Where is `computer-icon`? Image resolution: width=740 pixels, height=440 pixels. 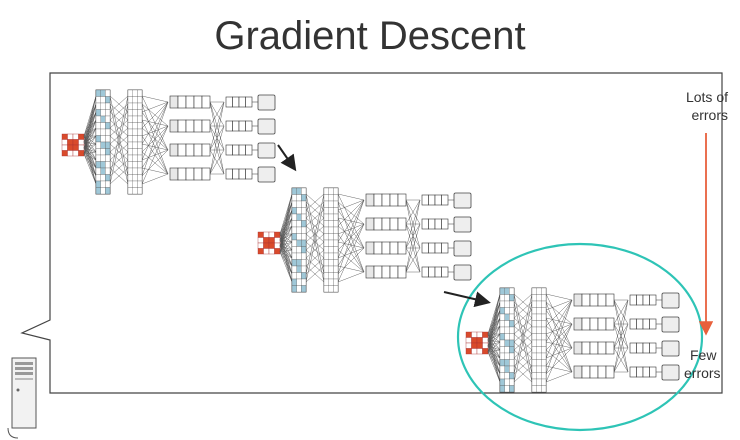
computer-icon is located at coordinates (22, 398).